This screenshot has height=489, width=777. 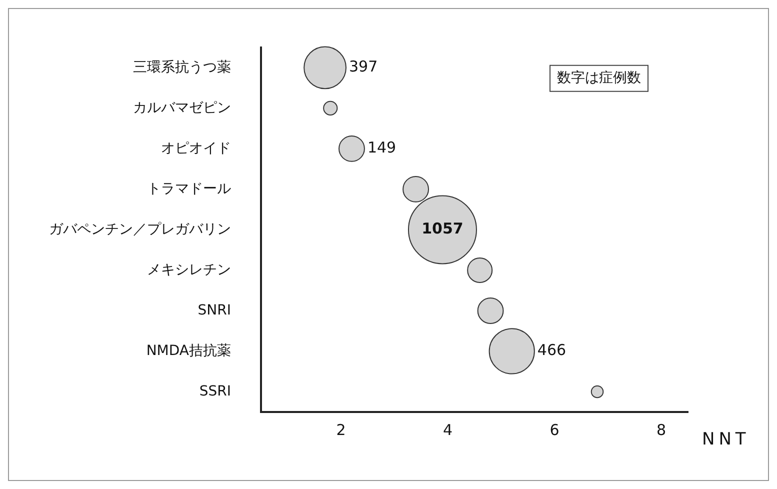 What do you see at coordinates (726, 439) in the screenshot?
I see `x-axis-title: NNT` at bounding box center [726, 439].